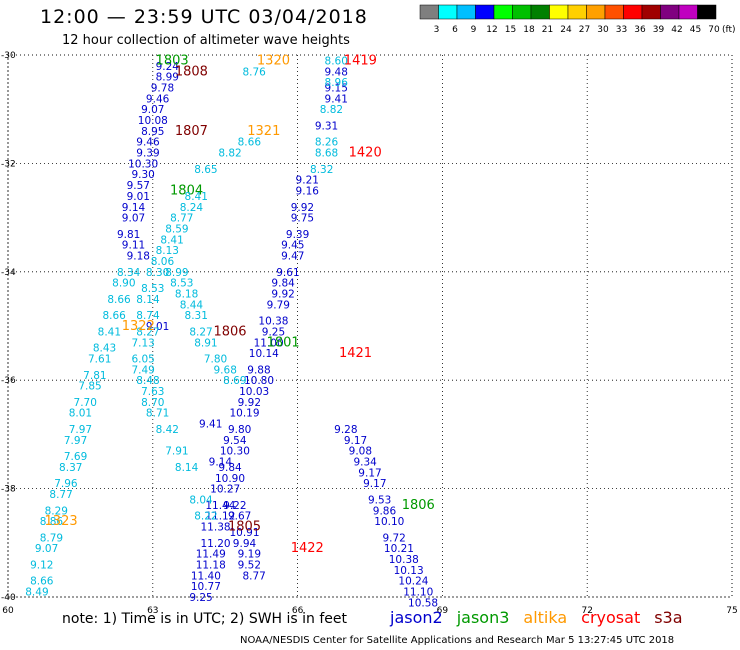 Image resolution: width=740 pixels, height=650 pixels. I want to click on wave-height-label: 8.71, so click(157, 414).